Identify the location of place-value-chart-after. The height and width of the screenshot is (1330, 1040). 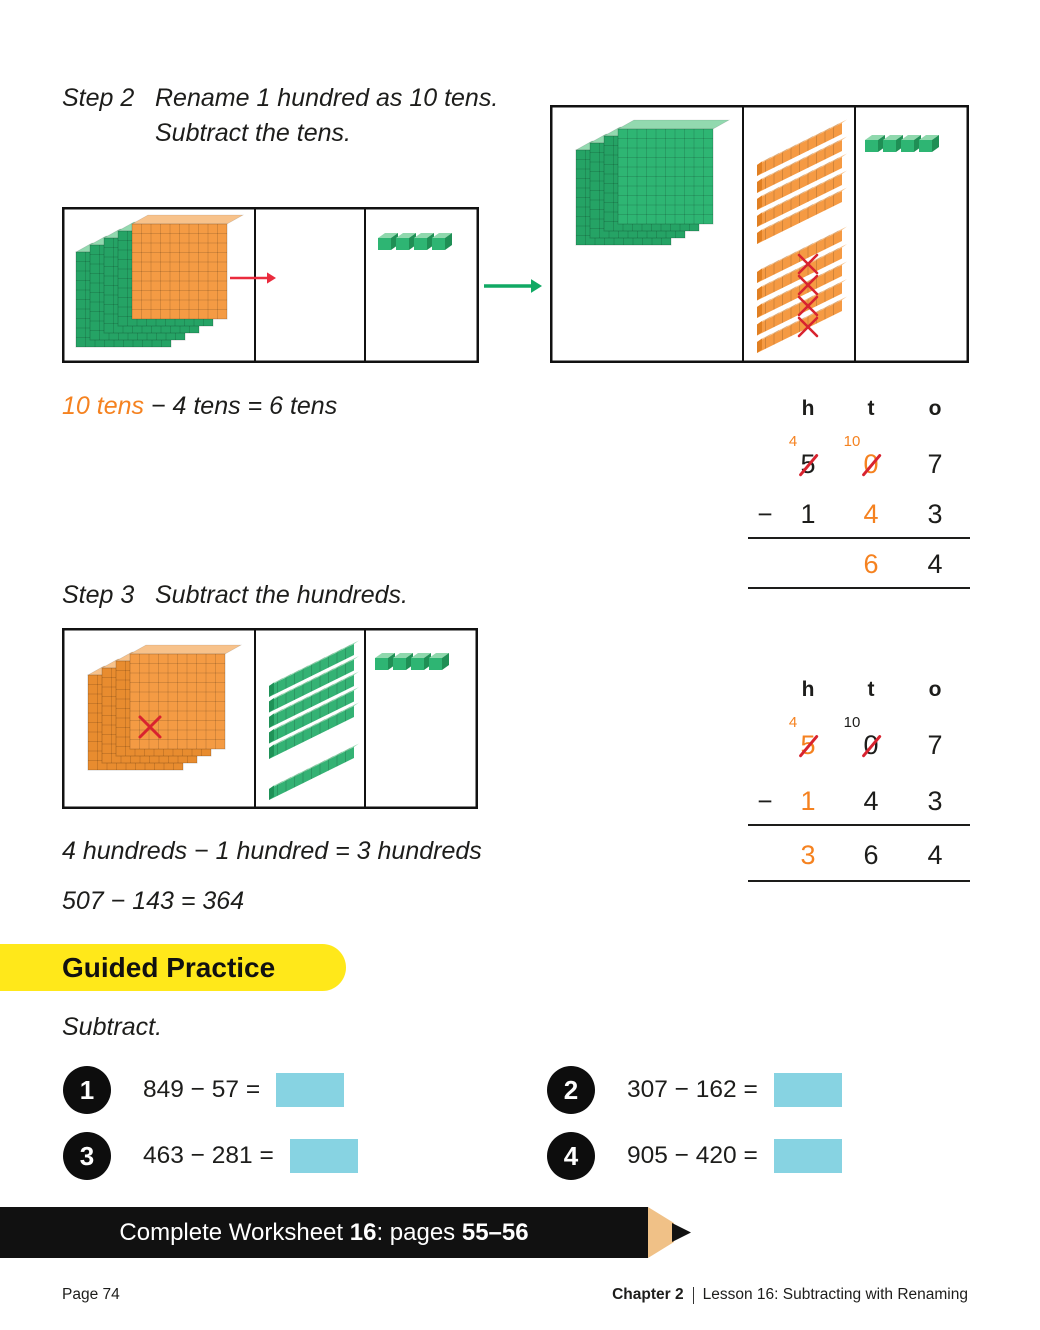
(759, 234).